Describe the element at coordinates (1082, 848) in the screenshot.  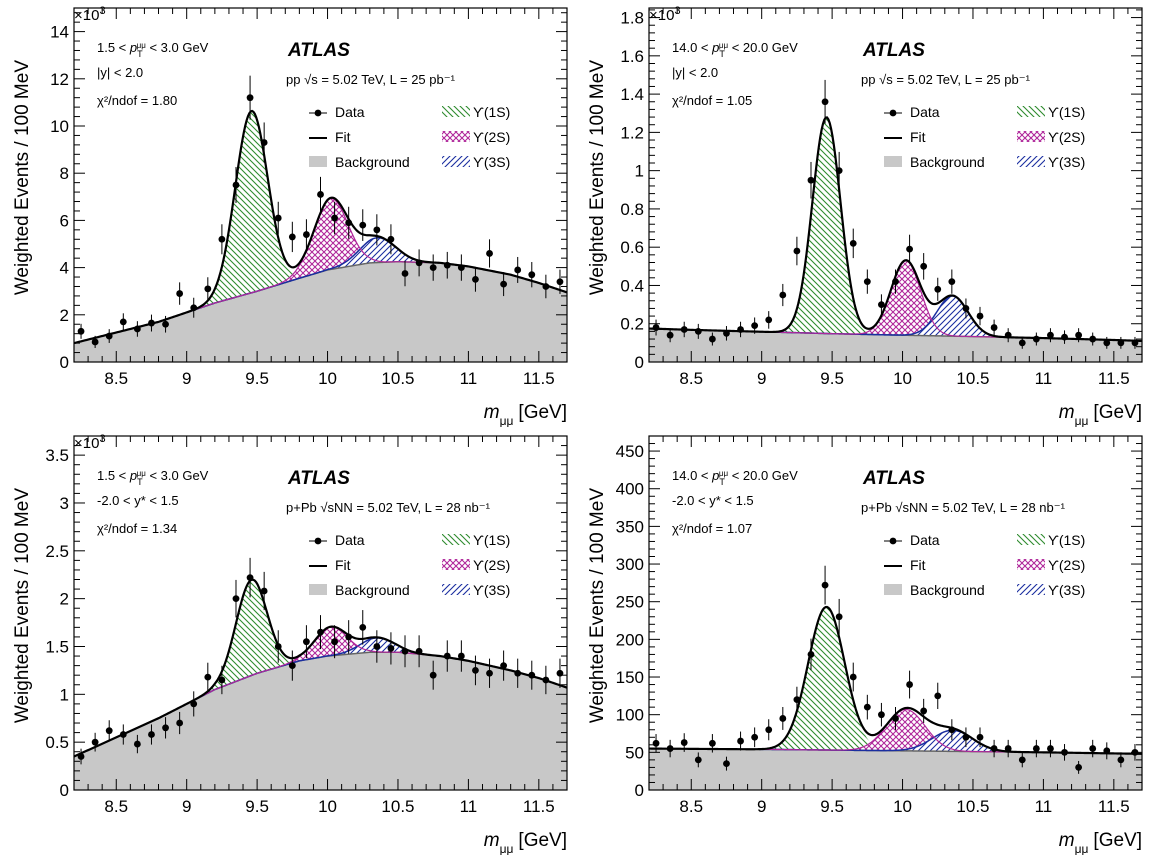
I see `x-axis-sub: μμ` at that location.